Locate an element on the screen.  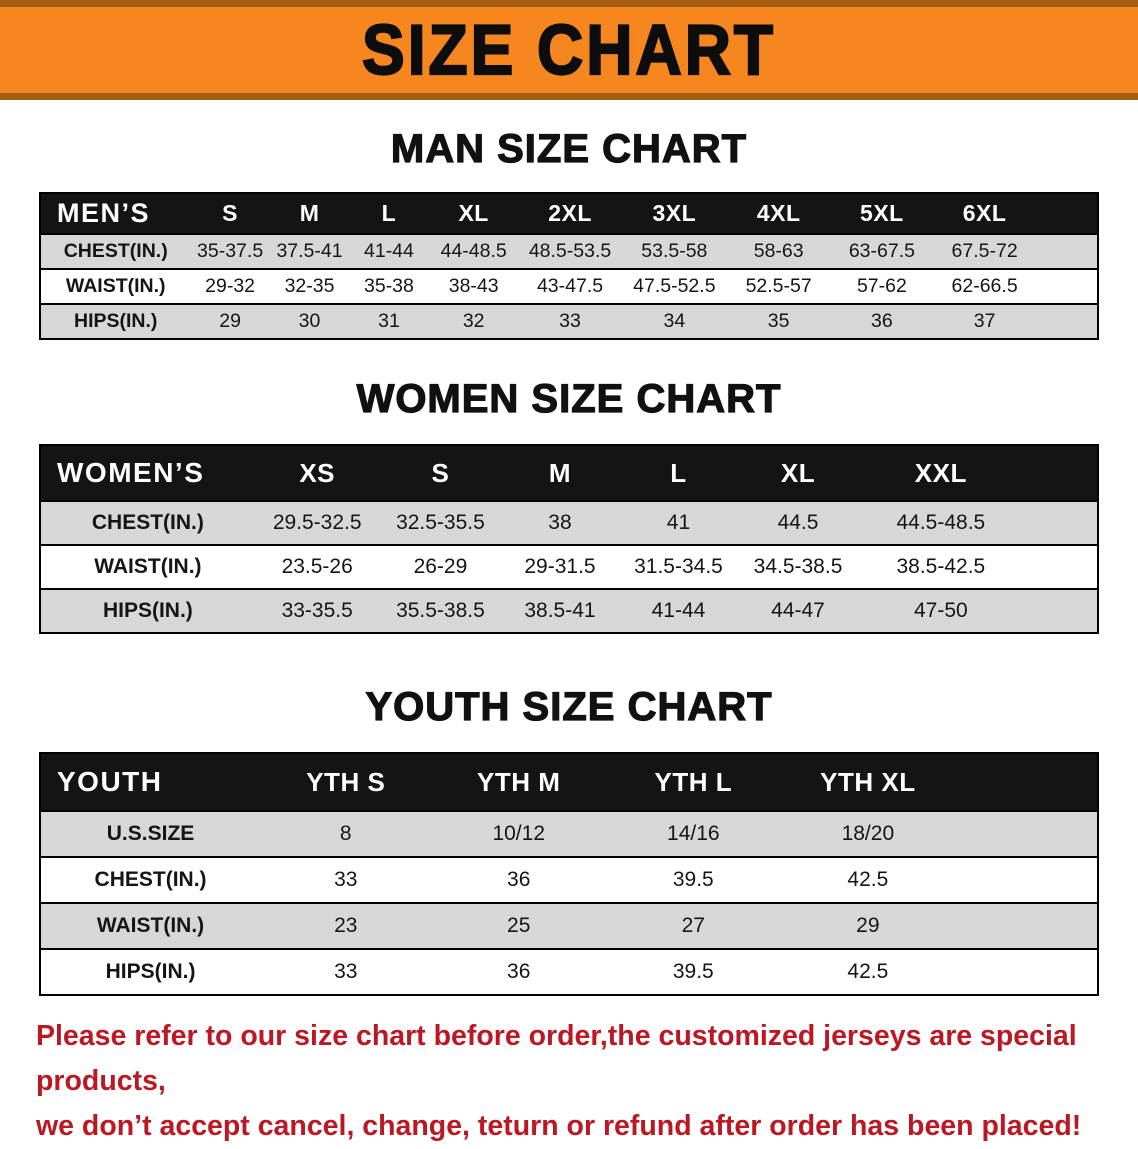
column-header: YTH L is located at coordinates (693, 782).